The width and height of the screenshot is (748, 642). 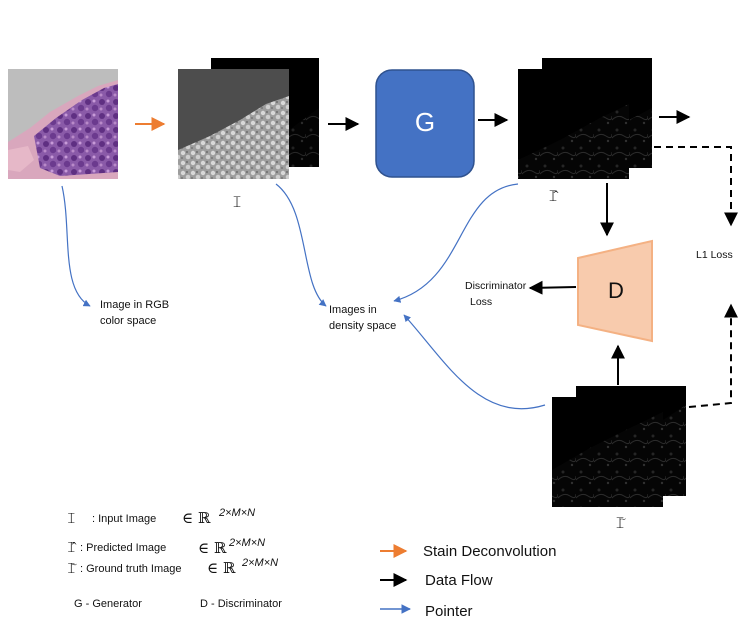 What do you see at coordinates (246, 543) in the screenshot?
I see `legend-predicted-exp: 2×M×N` at bounding box center [246, 543].